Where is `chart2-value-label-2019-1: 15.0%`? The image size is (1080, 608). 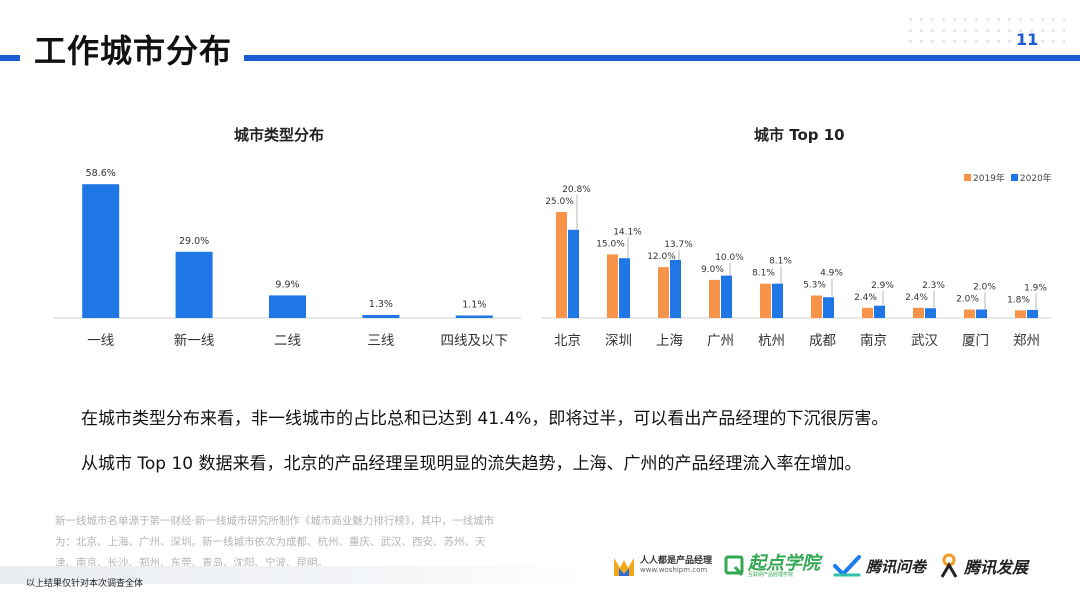
chart2-value-label-2019-1: 15.0% is located at coordinates (610, 244).